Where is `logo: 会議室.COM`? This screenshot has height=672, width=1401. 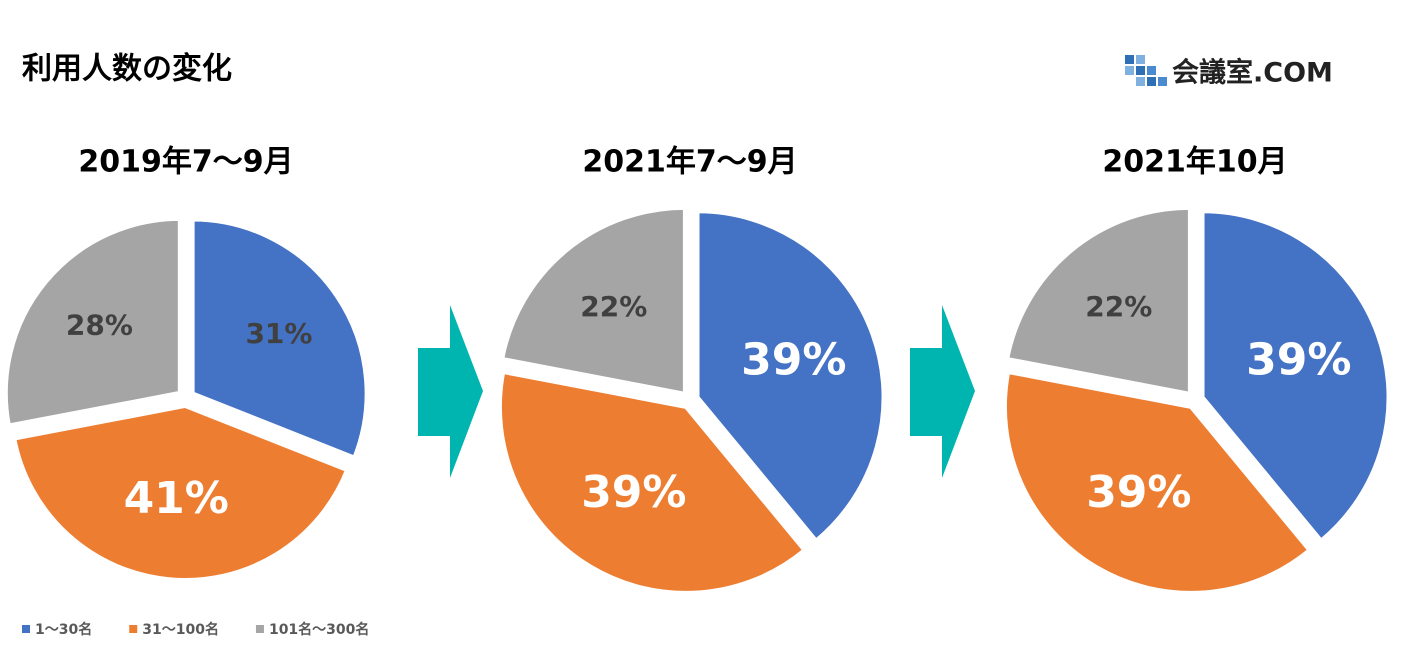 logo: 会議室.COM is located at coordinates (1229, 72).